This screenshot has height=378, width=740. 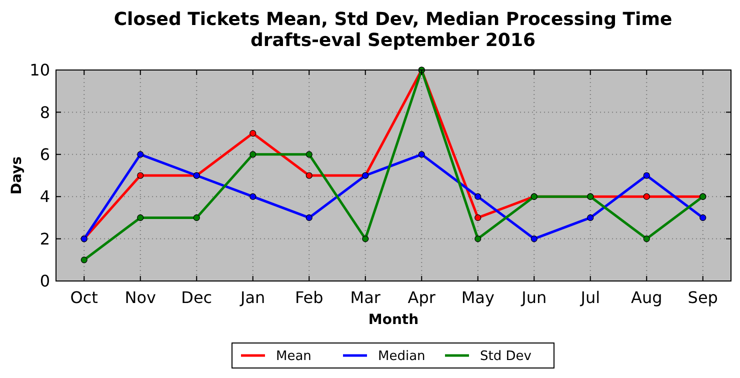 What do you see at coordinates (309, 297) in the screenshot?
I see `x-tick-label: Feb` at bounding box center [309, 297].